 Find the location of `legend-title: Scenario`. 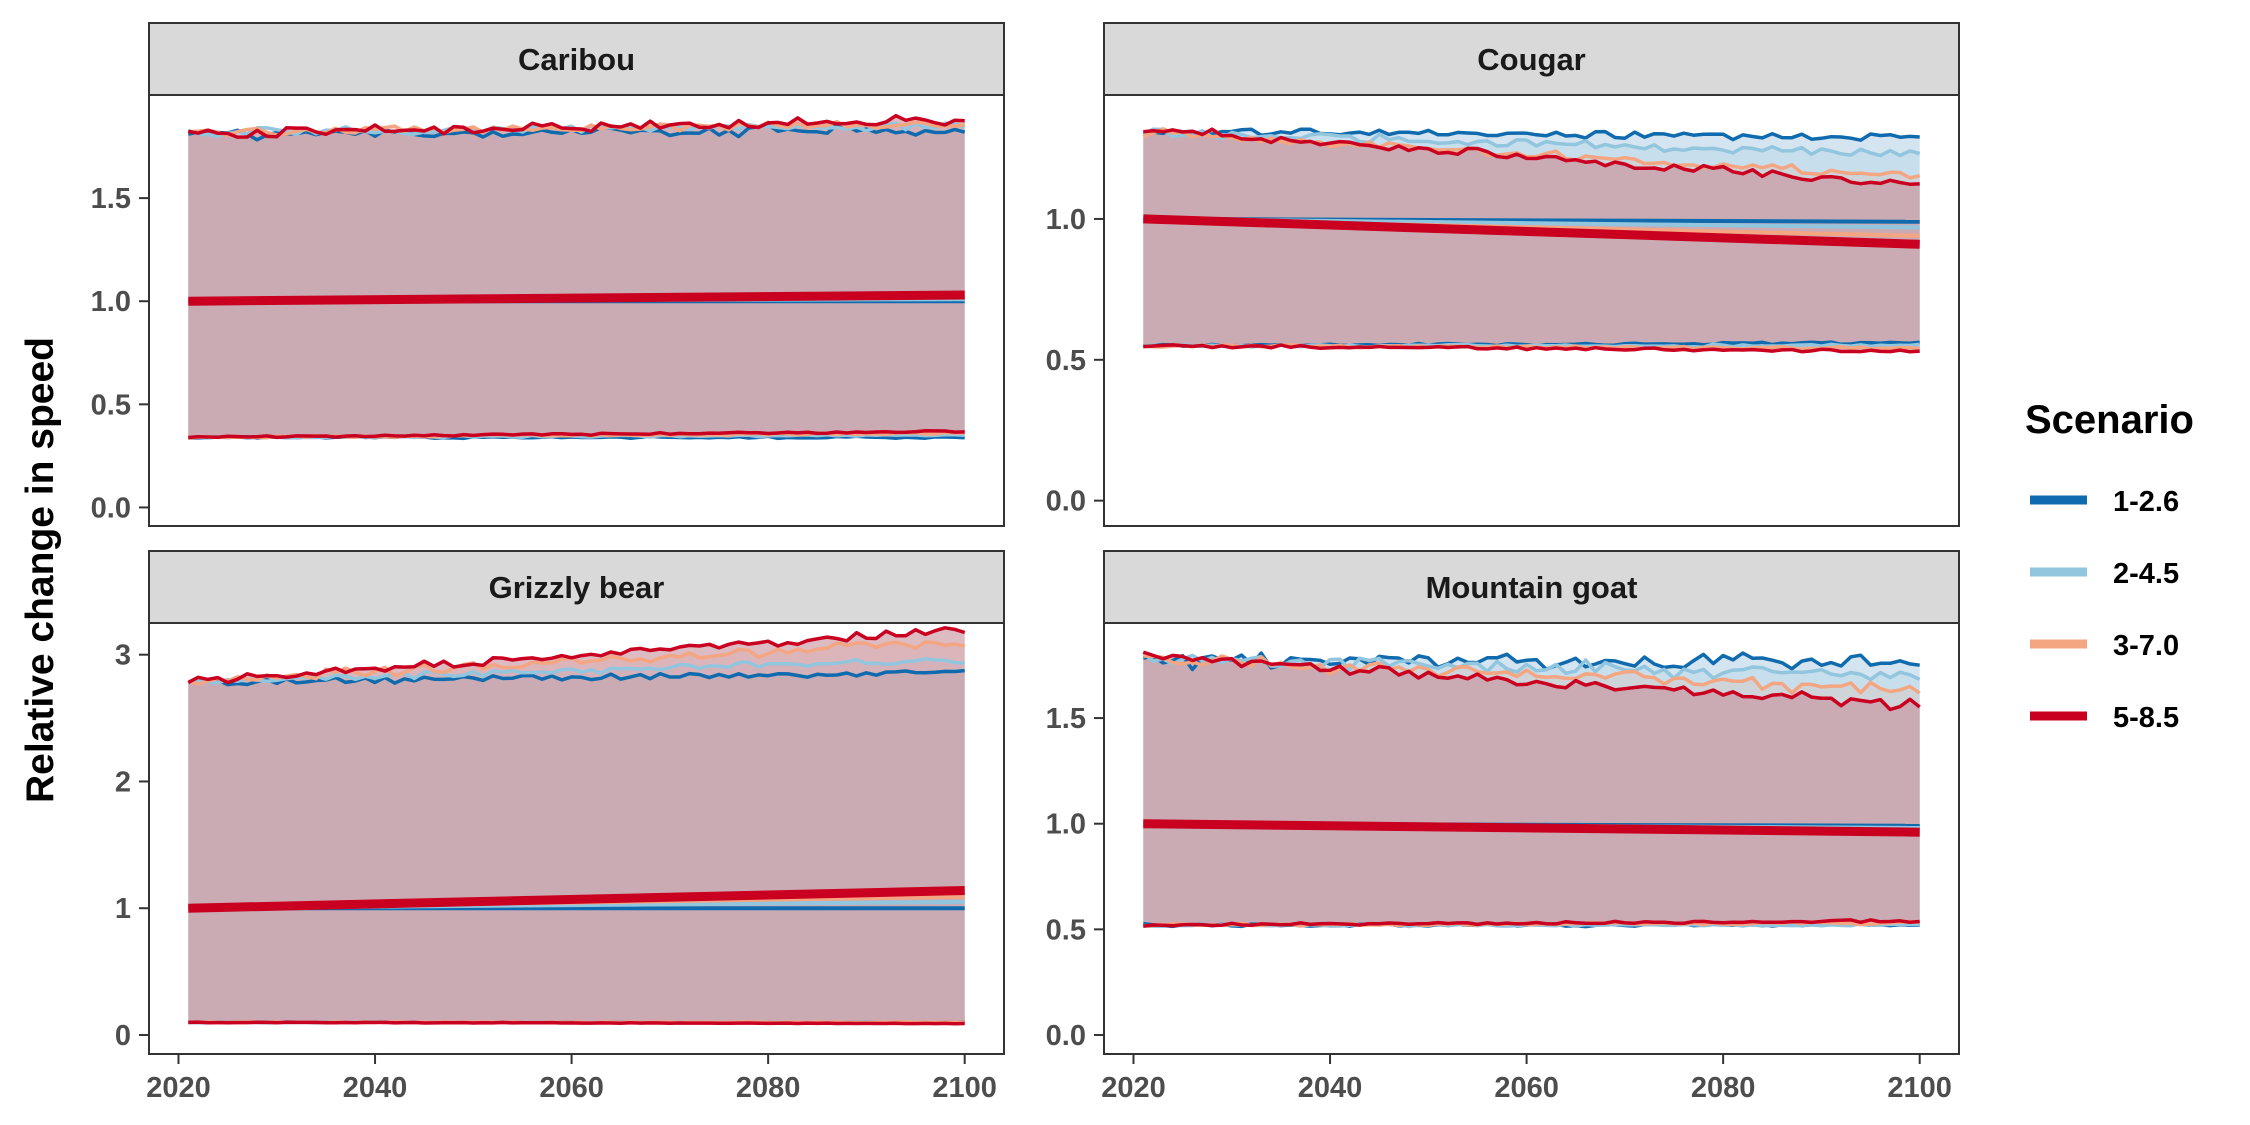

legend-title: Scenario is located at coordinates (2109, 420).